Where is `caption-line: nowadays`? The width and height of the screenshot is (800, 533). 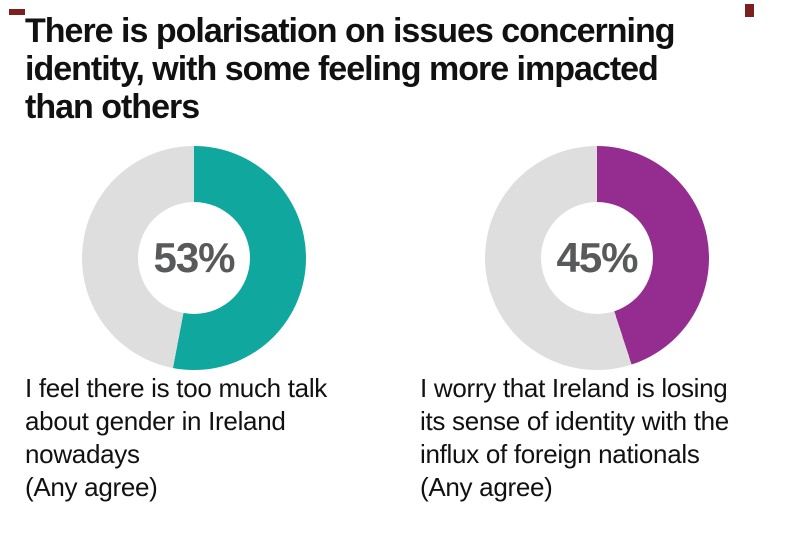
caption-line: nowadays is located at coordinates (82, 454).